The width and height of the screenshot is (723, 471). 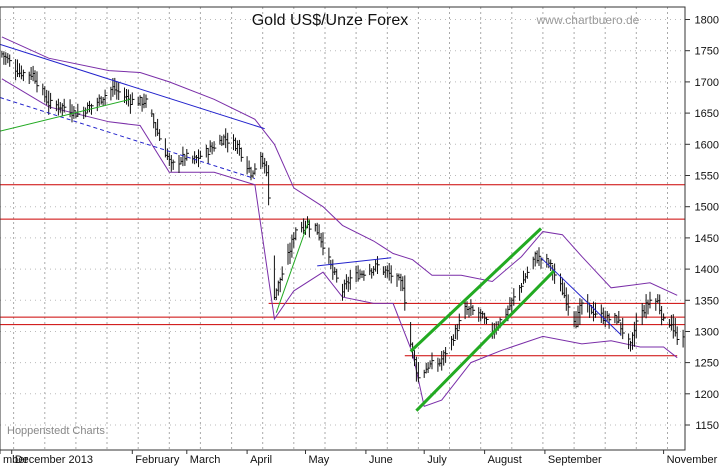 What do you see at coordinates (707, 395) in the screenshot?
I see `y-tick-label: 1200` at bounding box center [707, 395].